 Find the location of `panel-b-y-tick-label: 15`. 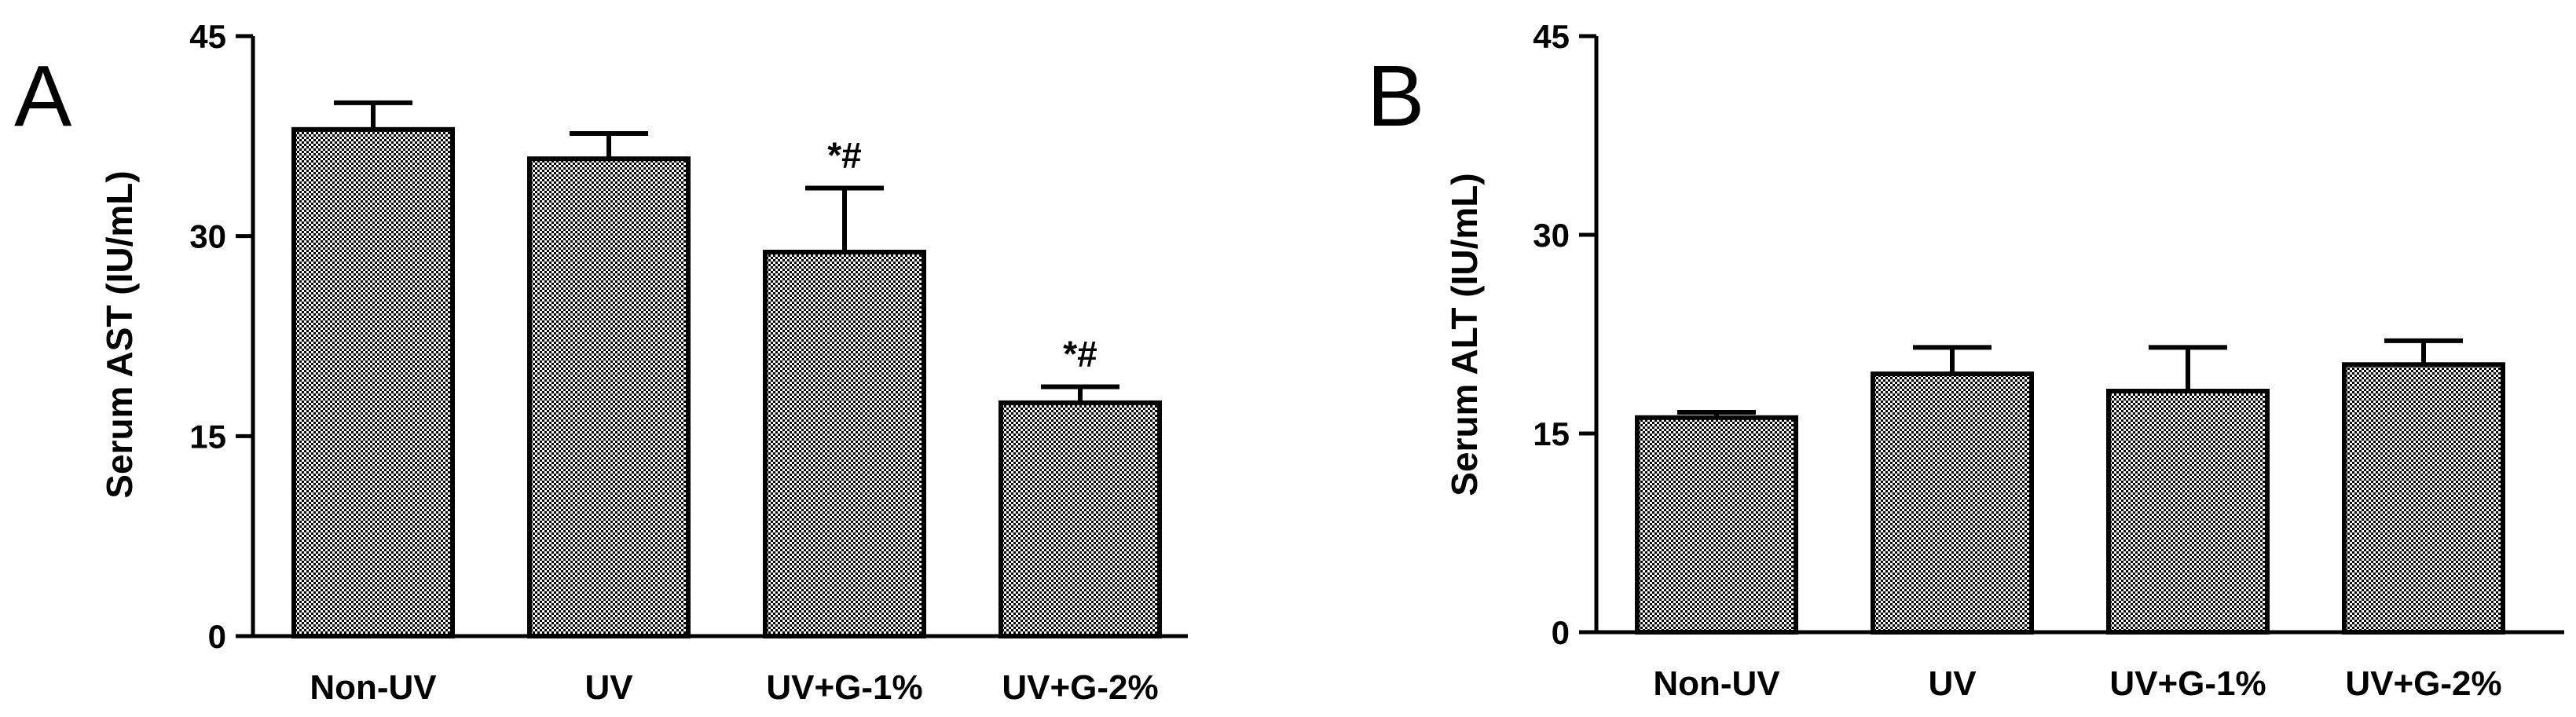

panel-b-y-tick-label: 15 is located at coordinates (1551, 433).